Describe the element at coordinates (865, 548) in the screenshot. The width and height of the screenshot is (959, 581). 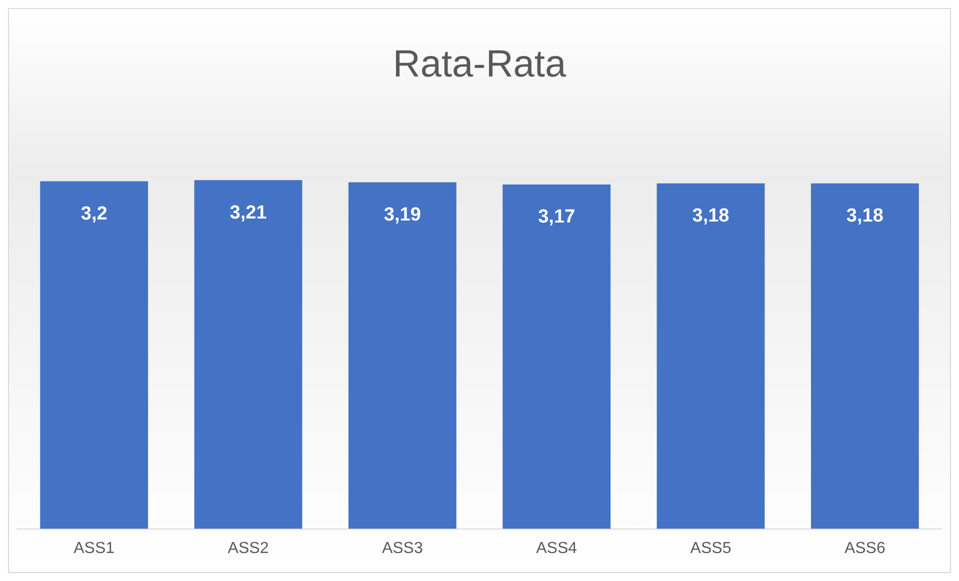
I see `x-tick-label: ASS6` at that location.